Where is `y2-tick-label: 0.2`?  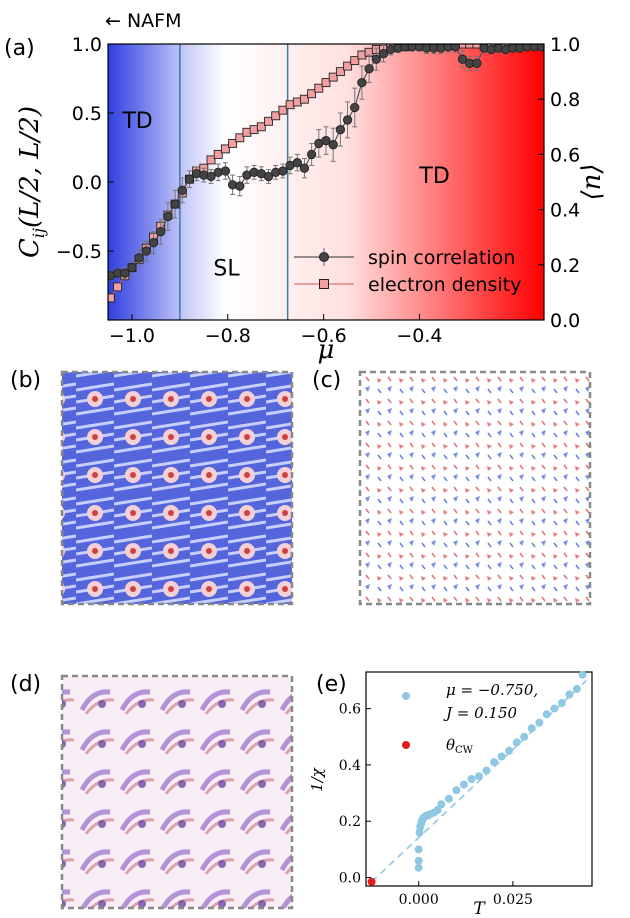 y2-tick-label: 0.2 is located at coordinates (565, 266).